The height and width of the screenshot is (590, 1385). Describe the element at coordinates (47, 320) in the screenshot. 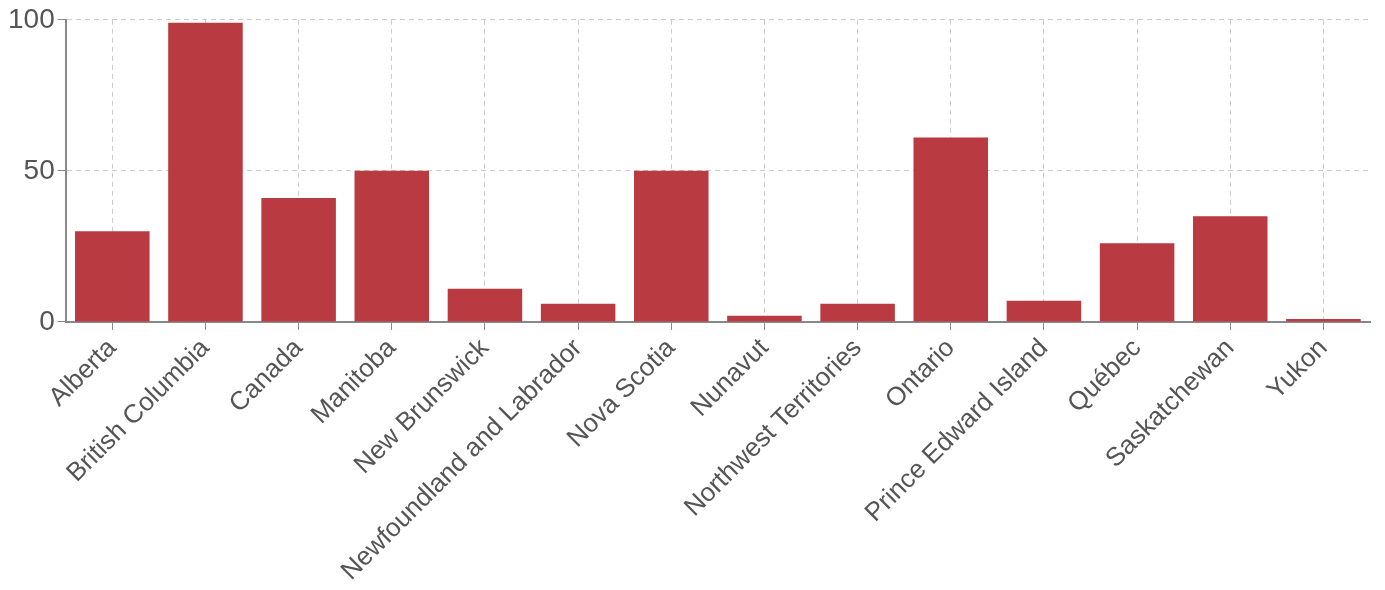

I see `y-tick-label: 0` at that location.